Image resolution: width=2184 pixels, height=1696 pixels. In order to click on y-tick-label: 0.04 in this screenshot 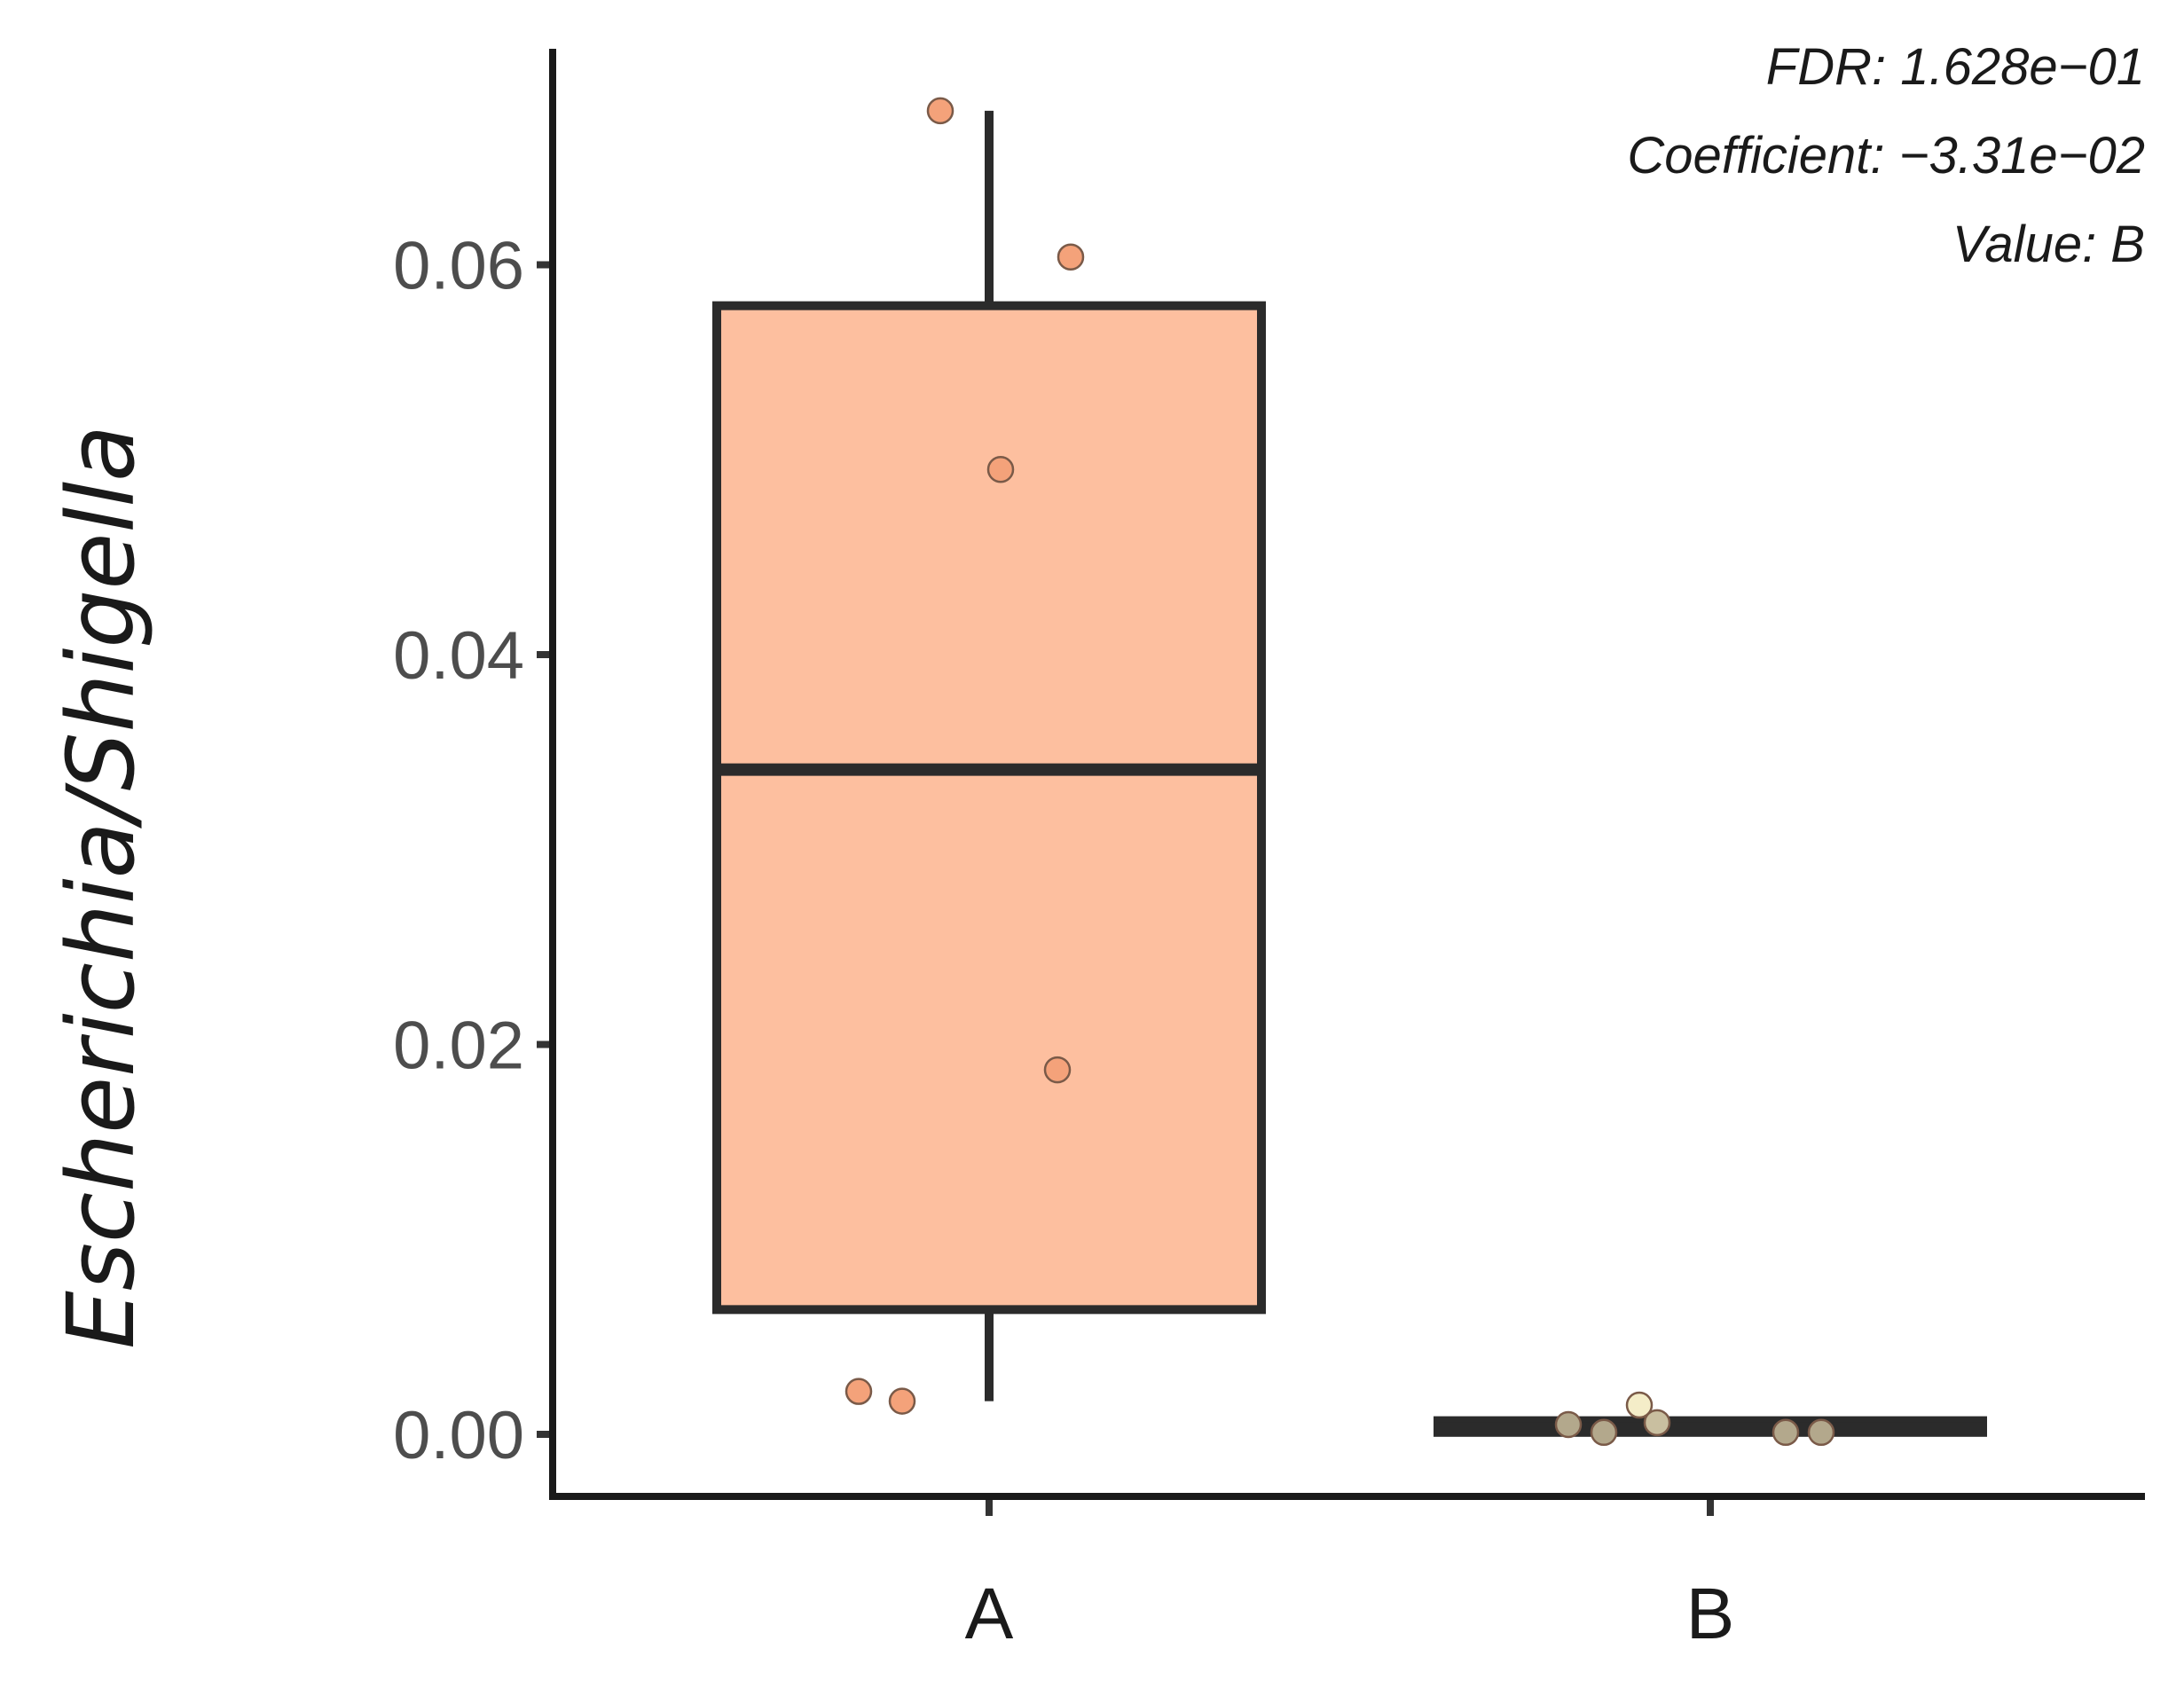, I will do `click(458, 656)`.